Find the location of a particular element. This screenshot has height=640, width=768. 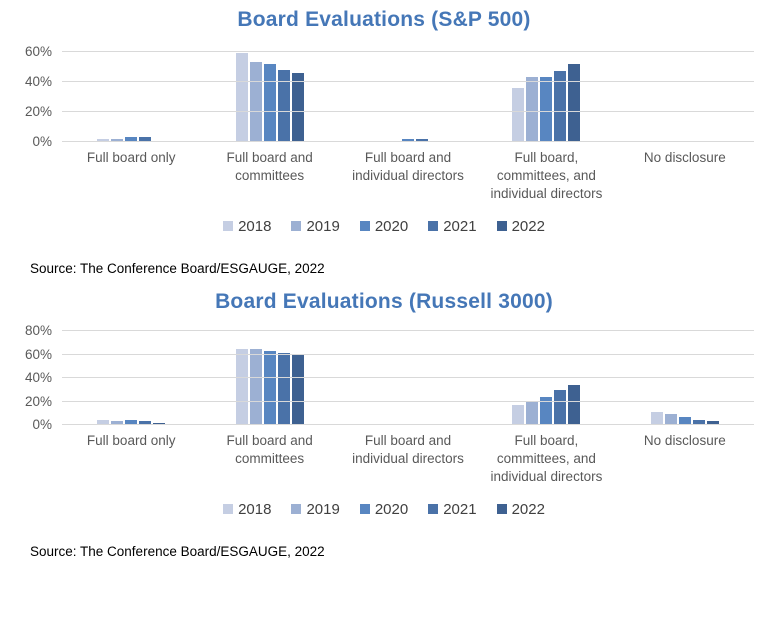

legend-label: 2022 is located at coordinates (528, 509).